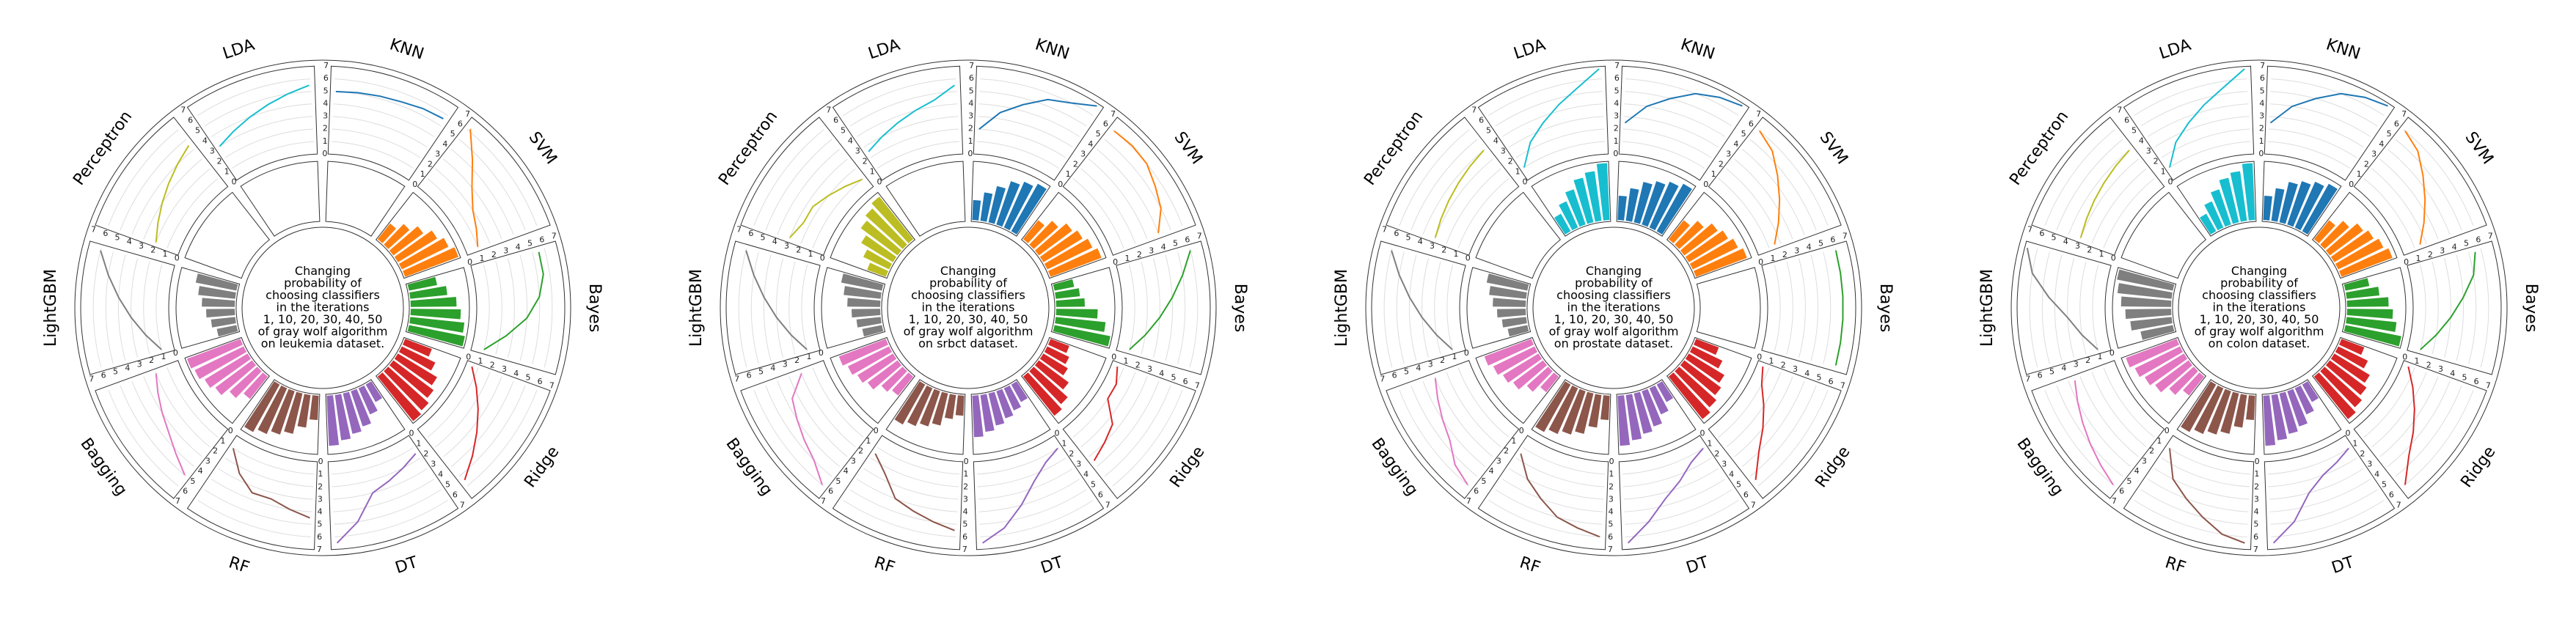 The width and height of the screenshot is (2576, 626). I want to click on bar-lda, so click(1576, 208).